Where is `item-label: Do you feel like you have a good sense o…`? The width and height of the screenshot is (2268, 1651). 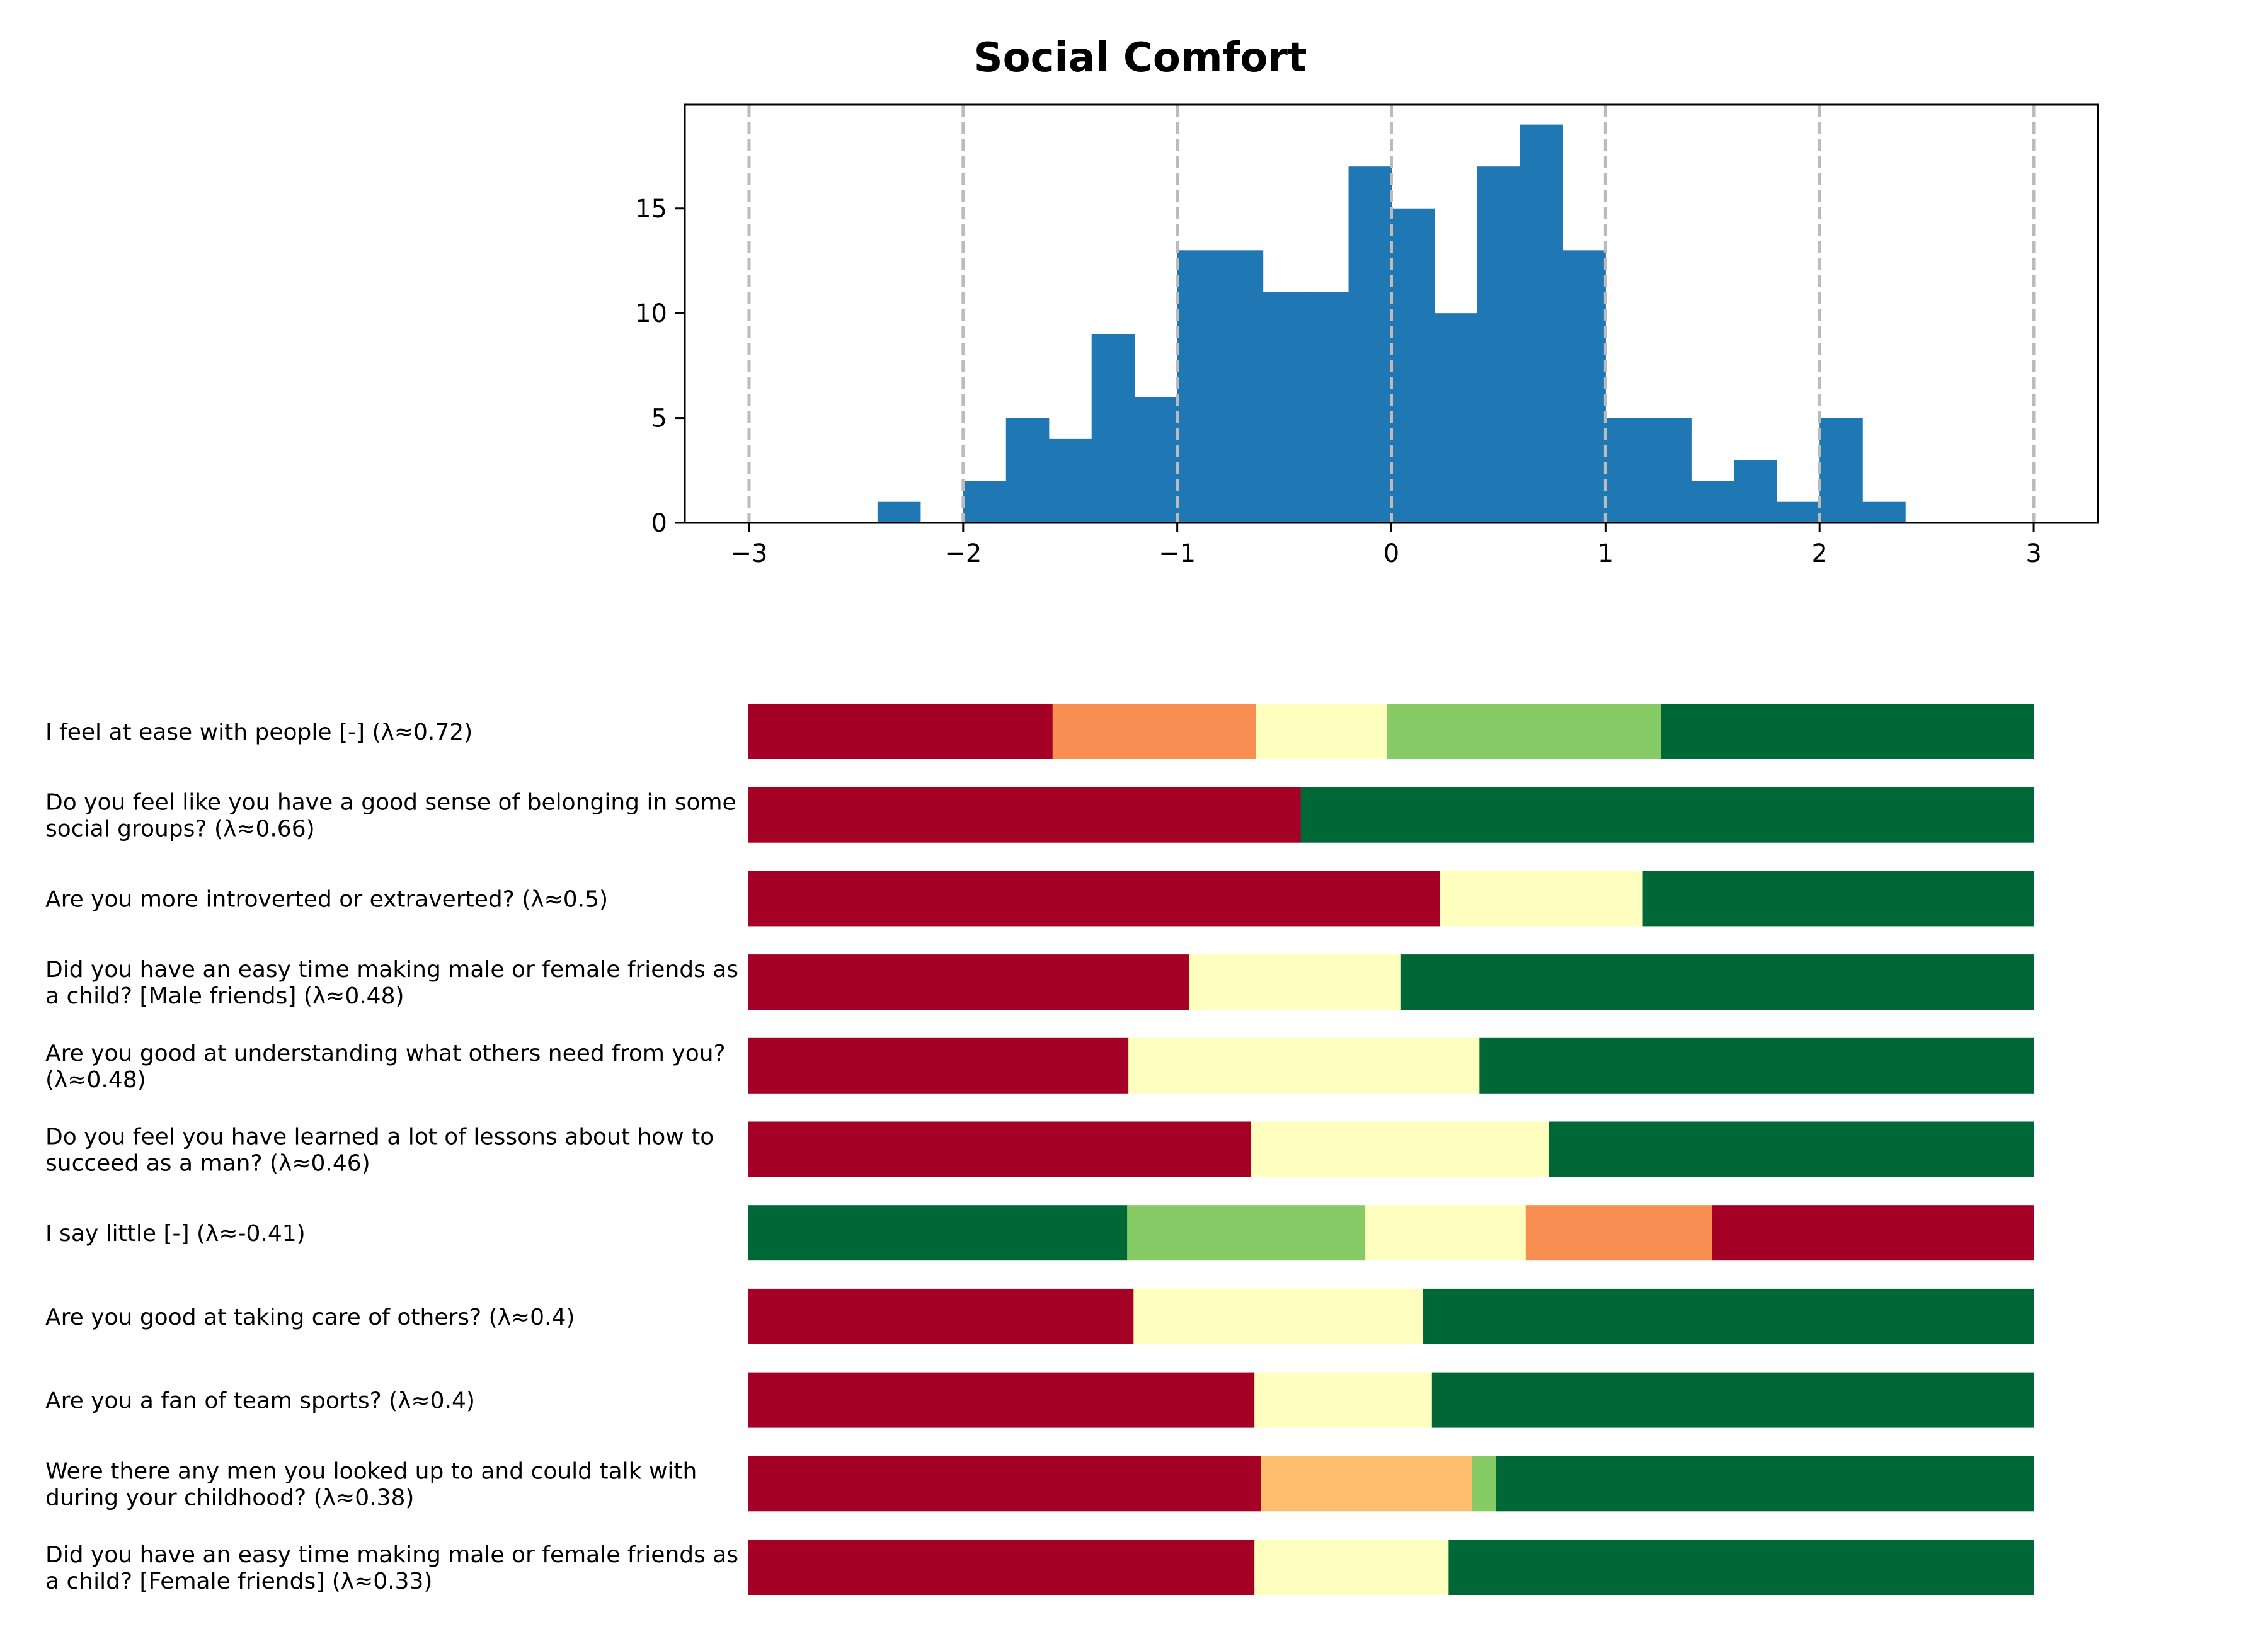
item-label: Do you feel like you have a good sense o… is located at coordinates (390, 816).